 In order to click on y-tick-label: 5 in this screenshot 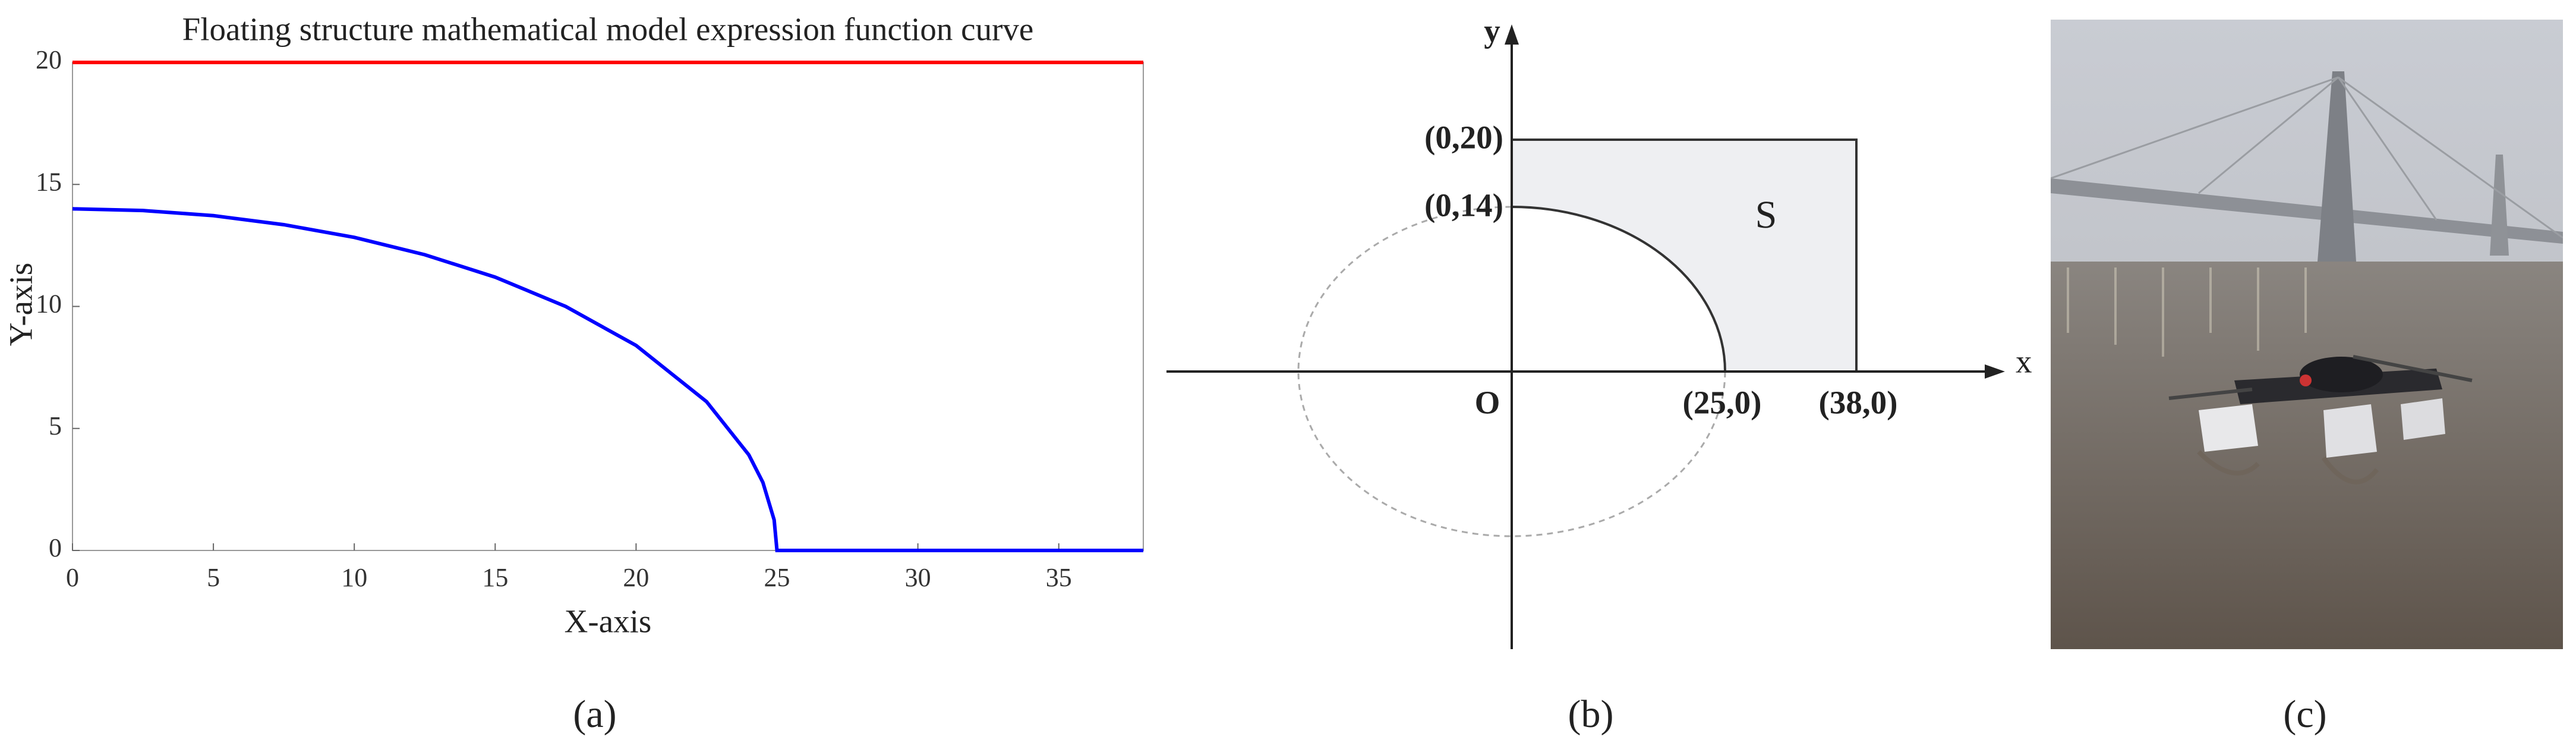, I will do `click(55, 425)`.